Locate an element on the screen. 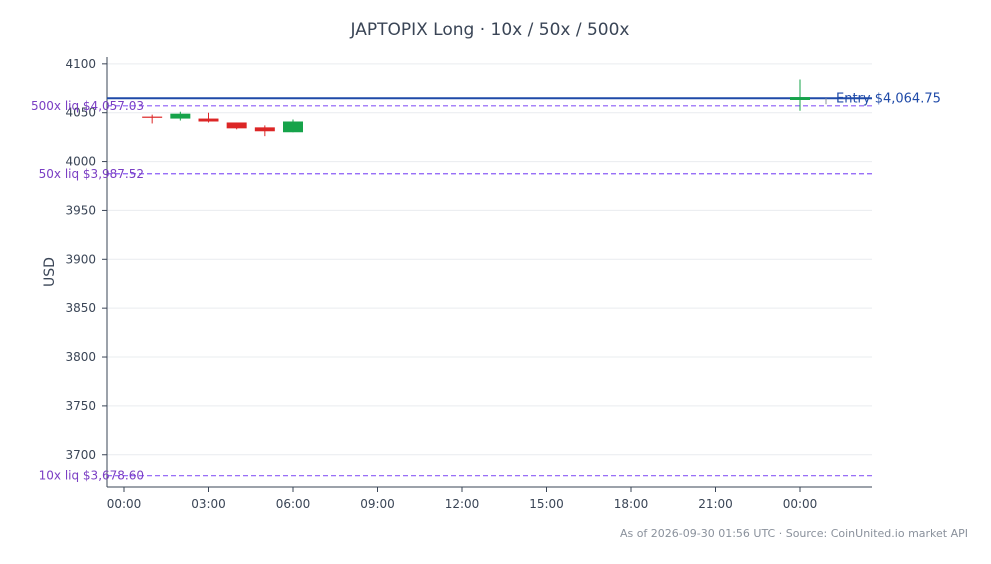  y-axis-label: USD is located at coordinates (50, 272).